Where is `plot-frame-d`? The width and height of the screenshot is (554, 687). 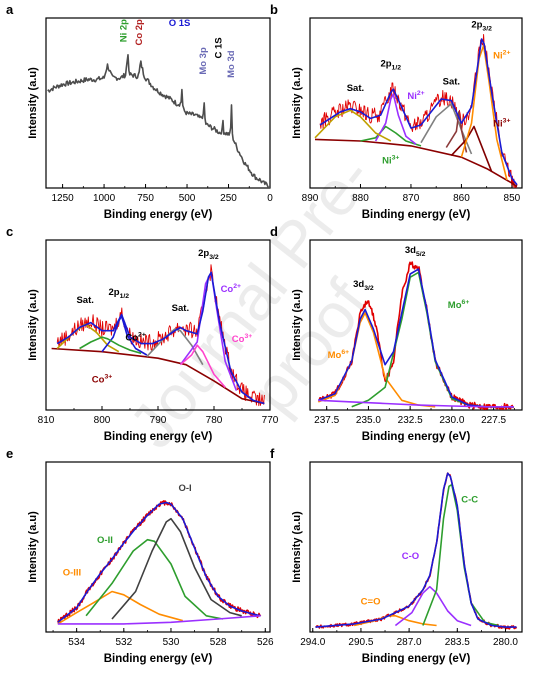
plot-frame-d is located at coordinates (416, 325).